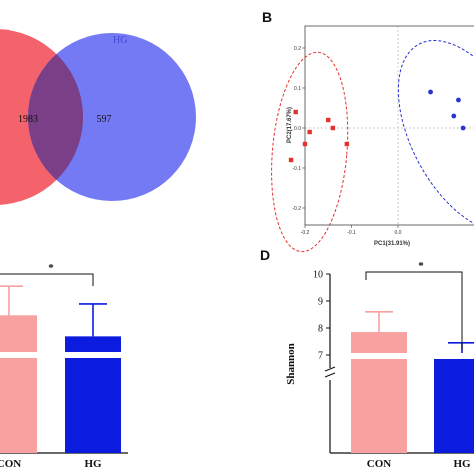 Image resolution: width=474 pixels, height=474 pixels. What do you see at coordinates (462, 464) in the screenshot?
I see `d-tick-hg: HG` at bounding box center [462, 464].